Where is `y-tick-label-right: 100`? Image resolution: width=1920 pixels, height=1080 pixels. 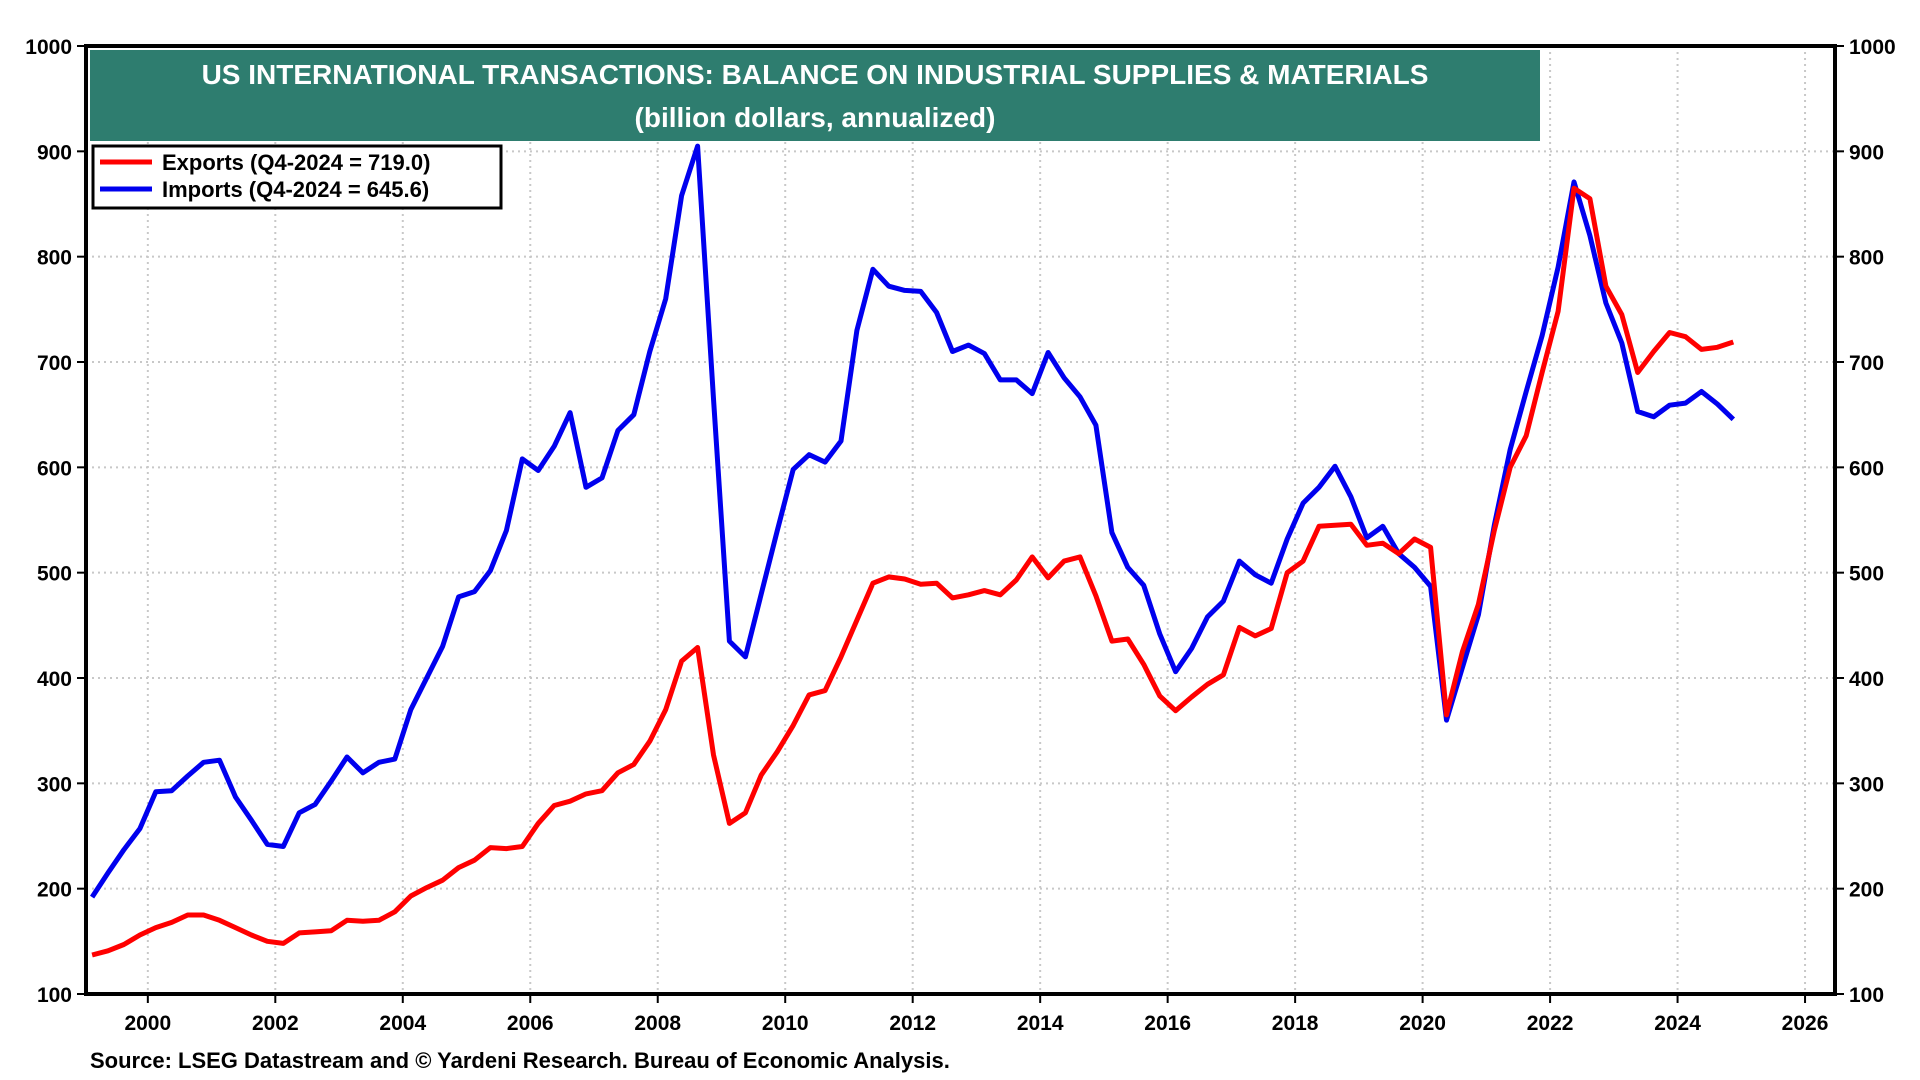 y-tick-label-right: 100 is located at coordinates (1866, 995).